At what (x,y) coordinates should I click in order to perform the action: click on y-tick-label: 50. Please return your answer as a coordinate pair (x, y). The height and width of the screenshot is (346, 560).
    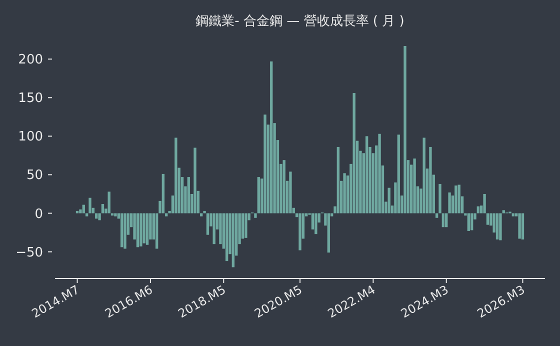
    Looking at the image, I should click on (34, 176).